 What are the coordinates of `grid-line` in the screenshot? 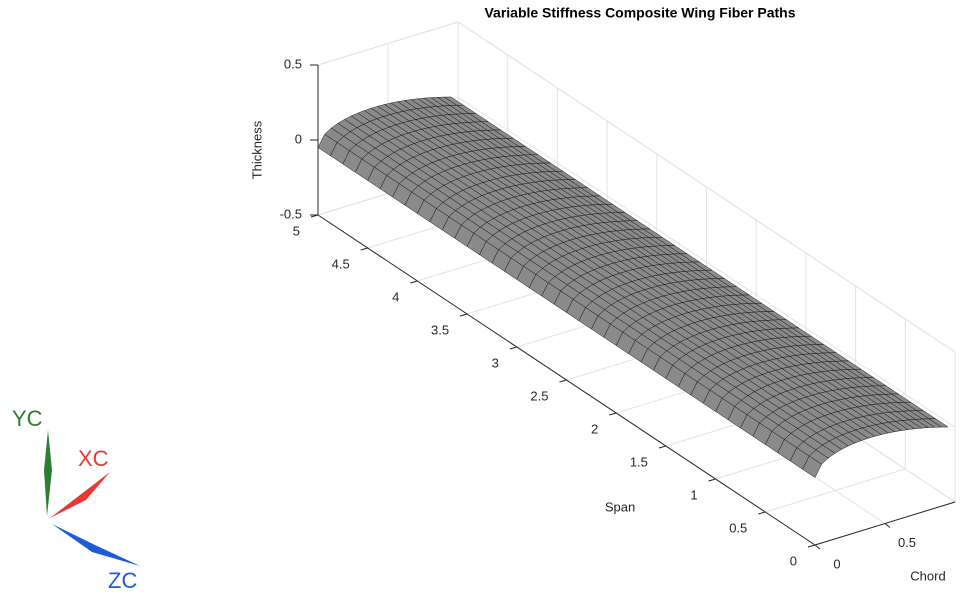 It's located at (388, 43).